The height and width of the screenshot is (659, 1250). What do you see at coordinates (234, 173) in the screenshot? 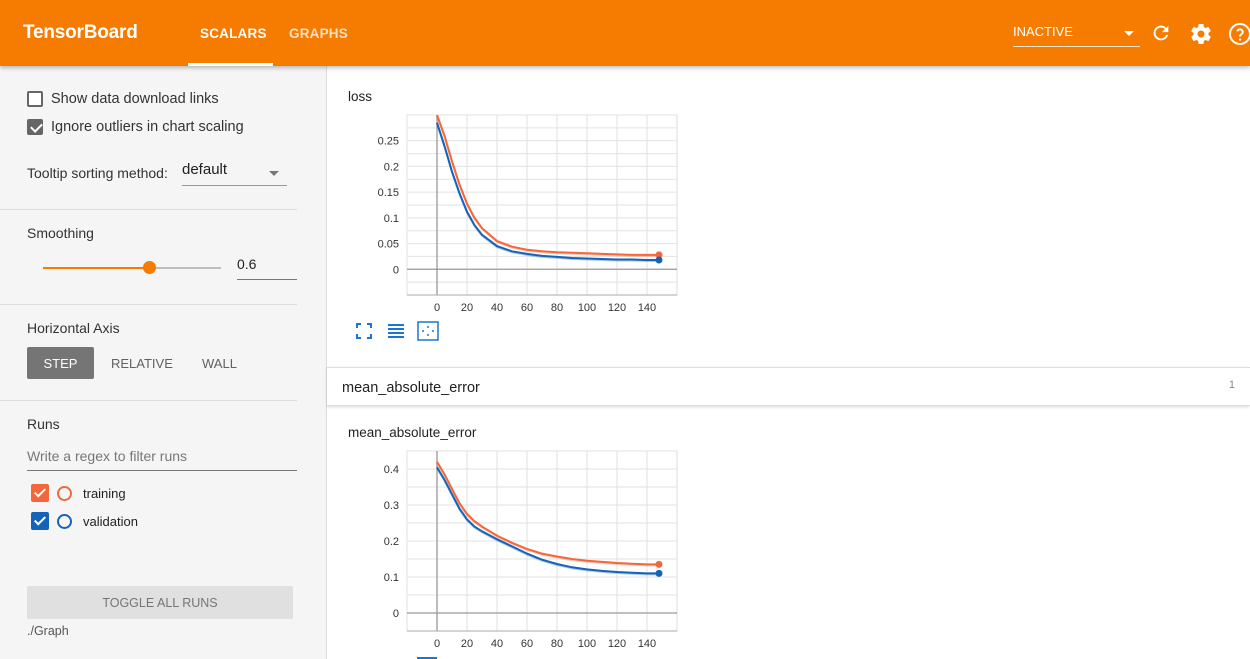
I see `tooltip-sort-select: default` at bounding box center [234, 173].